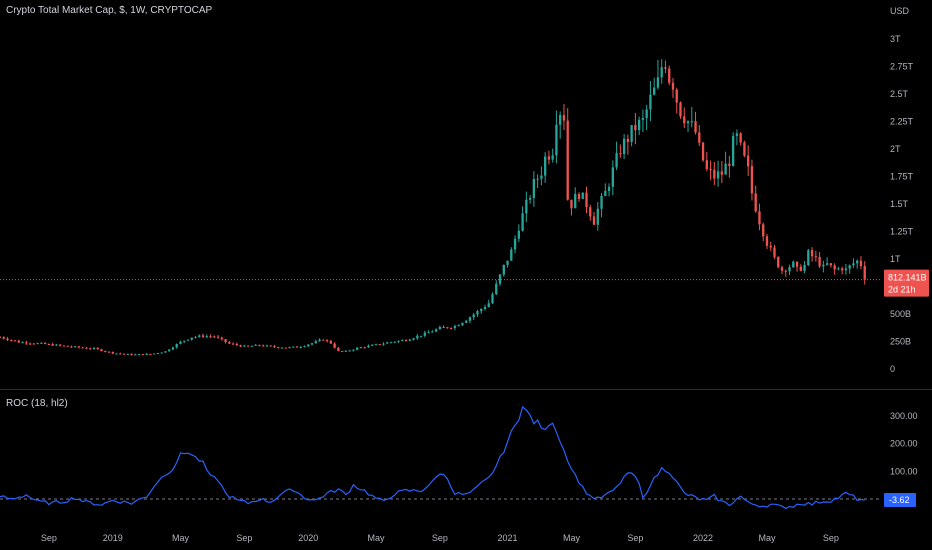  Describe the element at coordinates (895, 259) in the screenshot. I see `price-tick-label: 1T` at that location.